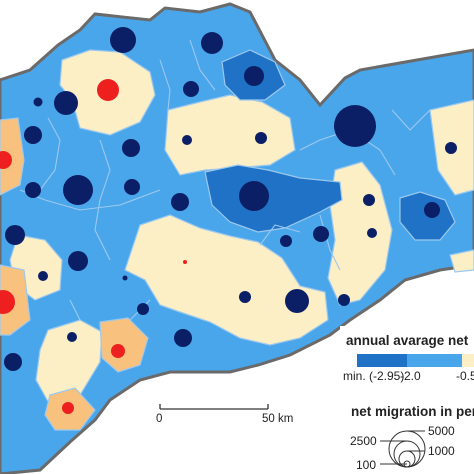  What do you see at coordinates (461, 261) in the screenshot?
I see `district-east-tail-beige` at bounding box center [461, 261].